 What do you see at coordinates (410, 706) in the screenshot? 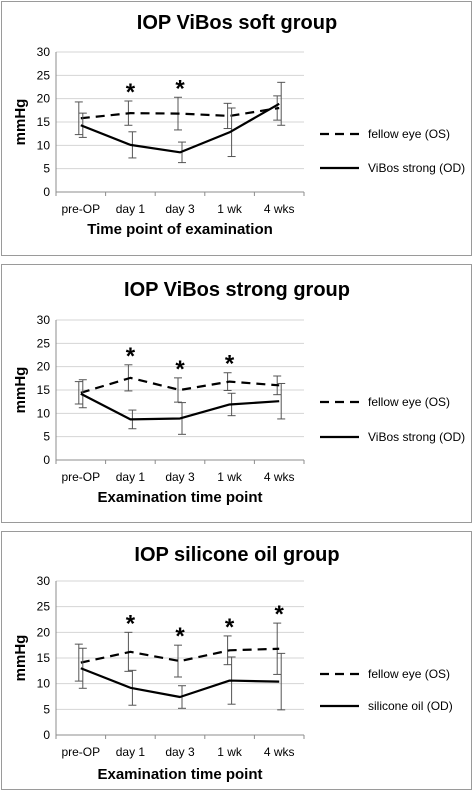
I see `legend-label: silicone oil (OD)` at bounding box center [410, 706].